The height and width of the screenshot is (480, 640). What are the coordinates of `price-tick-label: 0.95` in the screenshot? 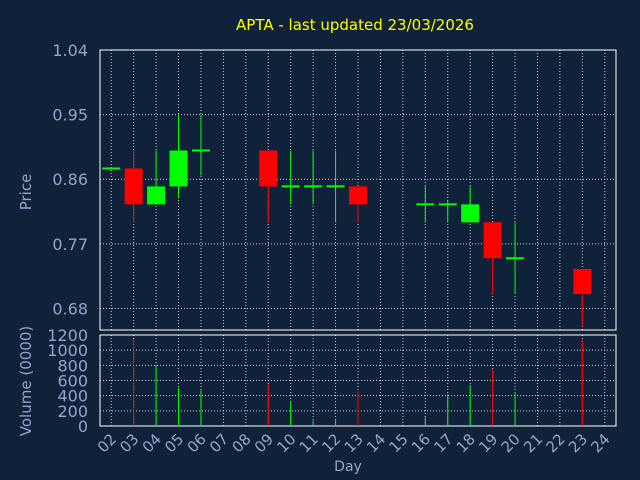 It's located at (70, 115).